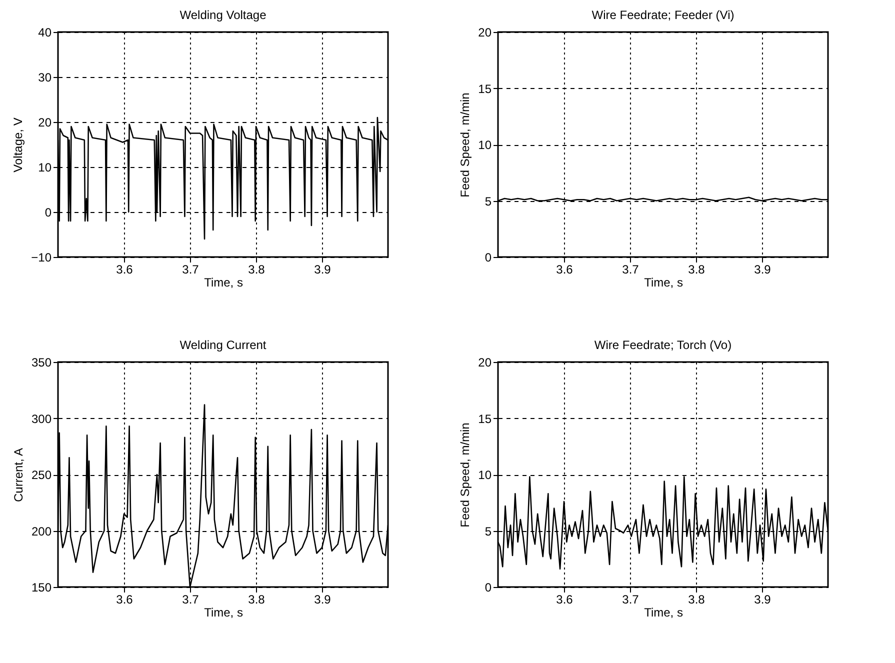 Image resolution: width=895 pixels, height=663 pixels. What do you see at coordinates (41, 257) in the screenshot?
I see `y-tick-label: −10` at bounding box center [41, 257].